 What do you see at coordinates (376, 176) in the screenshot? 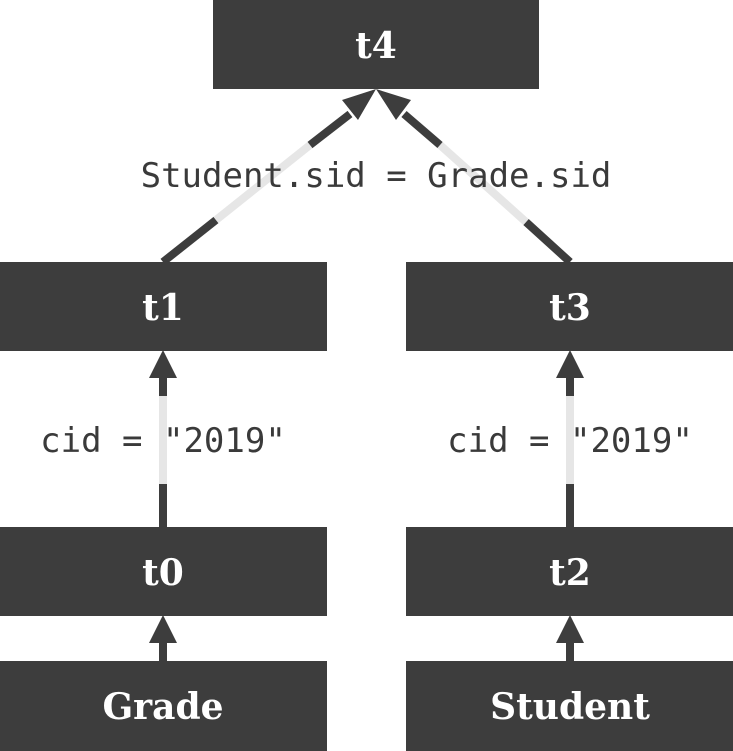
I see `join-condition-label: Student.sid = Grade.sid` at bounding box center [376, 176].